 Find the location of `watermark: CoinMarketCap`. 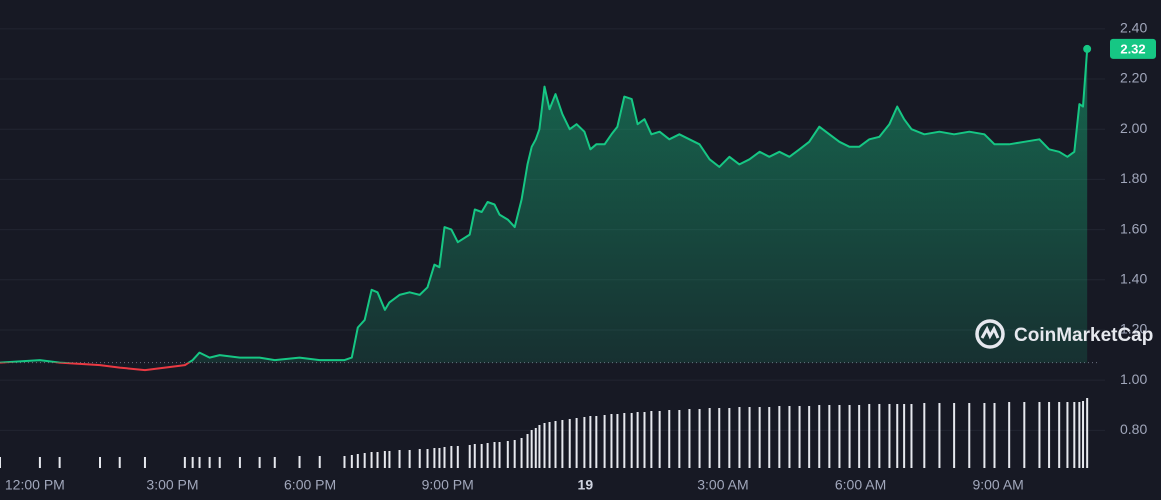

watermark: CoinMarketCap is located at coordinates (1083, 335).